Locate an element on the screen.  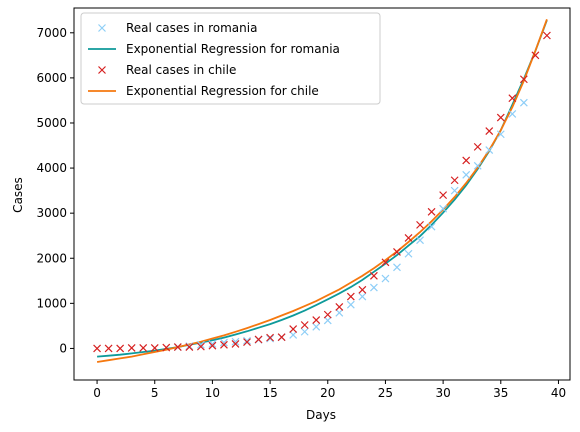
x-axis-label: Days is located at coordinates (321, 415).